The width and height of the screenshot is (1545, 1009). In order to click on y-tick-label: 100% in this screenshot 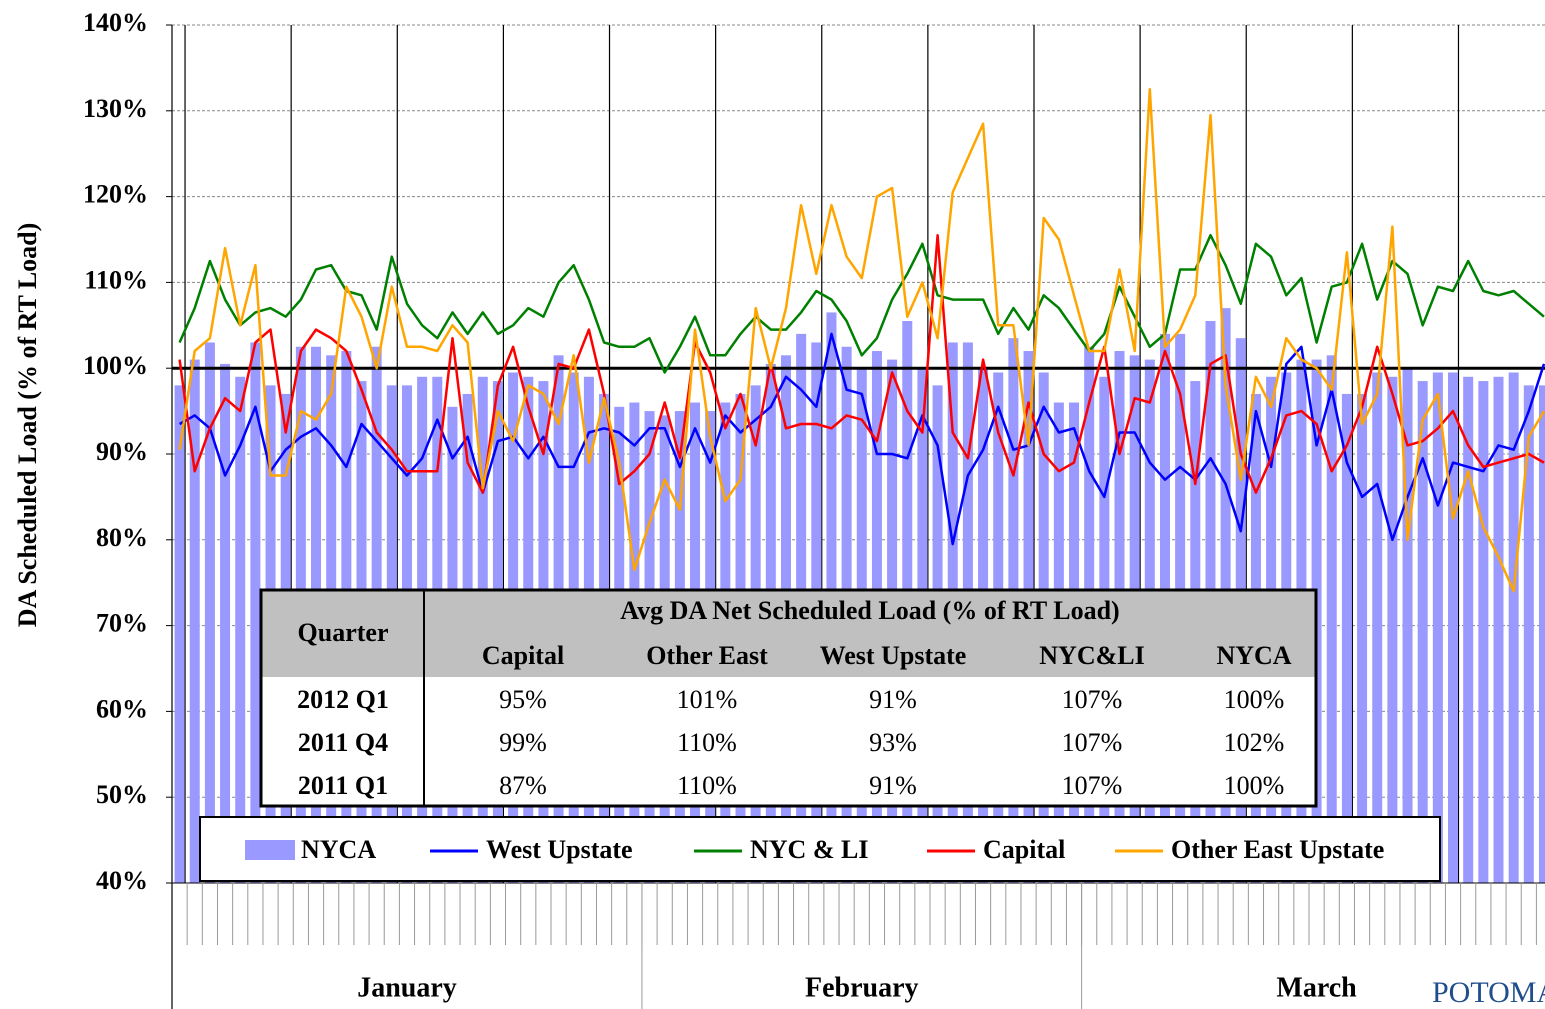, I will do `click(115, 365)`.